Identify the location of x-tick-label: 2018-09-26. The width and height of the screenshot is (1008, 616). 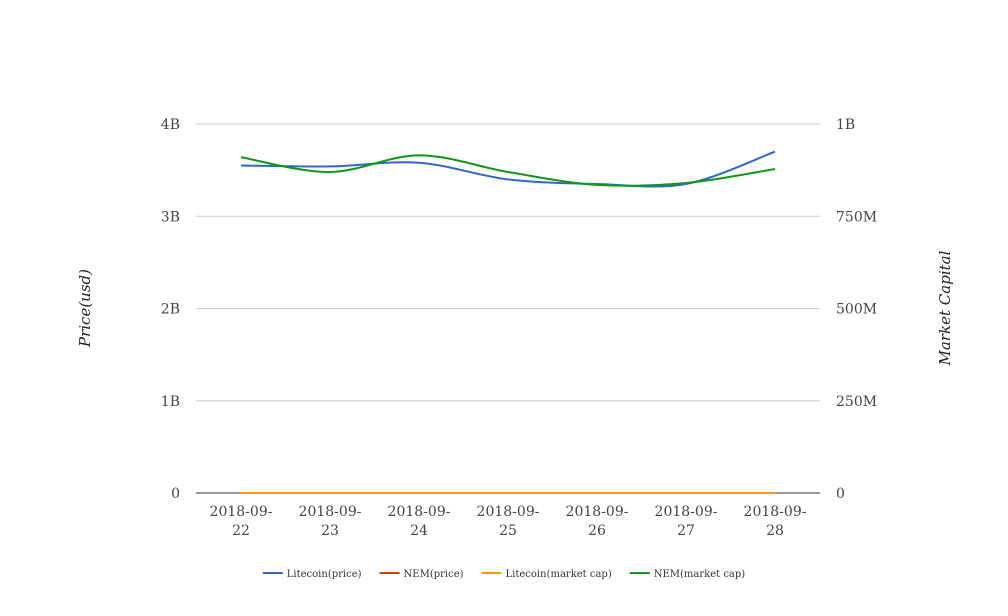
(597, 521).